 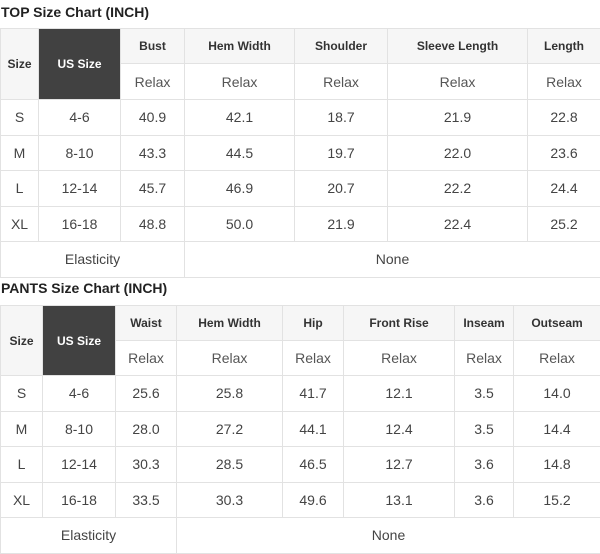 I want to click on measurement-cell: 43.3, so click(x=152, y=152).